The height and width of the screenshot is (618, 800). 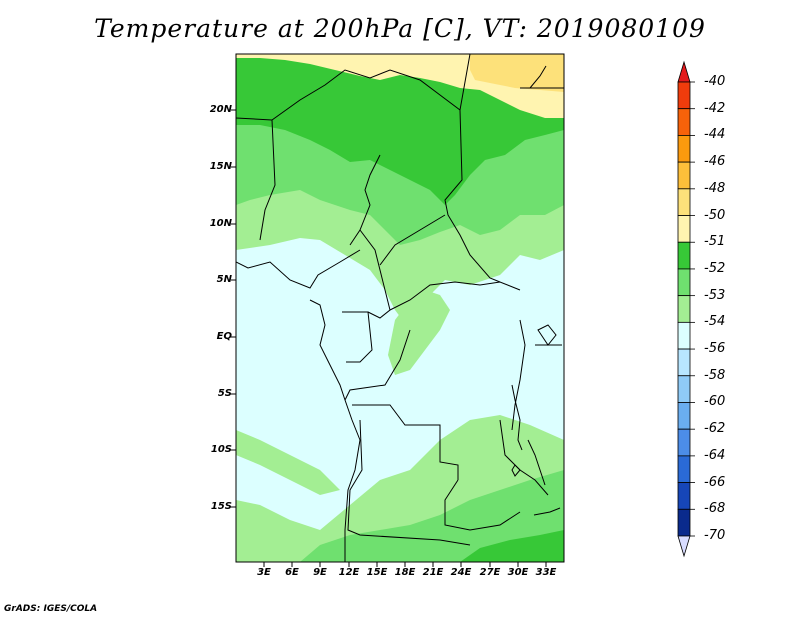 What do you see at coordinates (518, 572) in the screenshot?
I see `lon-label: 30E` at bounding box center [518, 572].